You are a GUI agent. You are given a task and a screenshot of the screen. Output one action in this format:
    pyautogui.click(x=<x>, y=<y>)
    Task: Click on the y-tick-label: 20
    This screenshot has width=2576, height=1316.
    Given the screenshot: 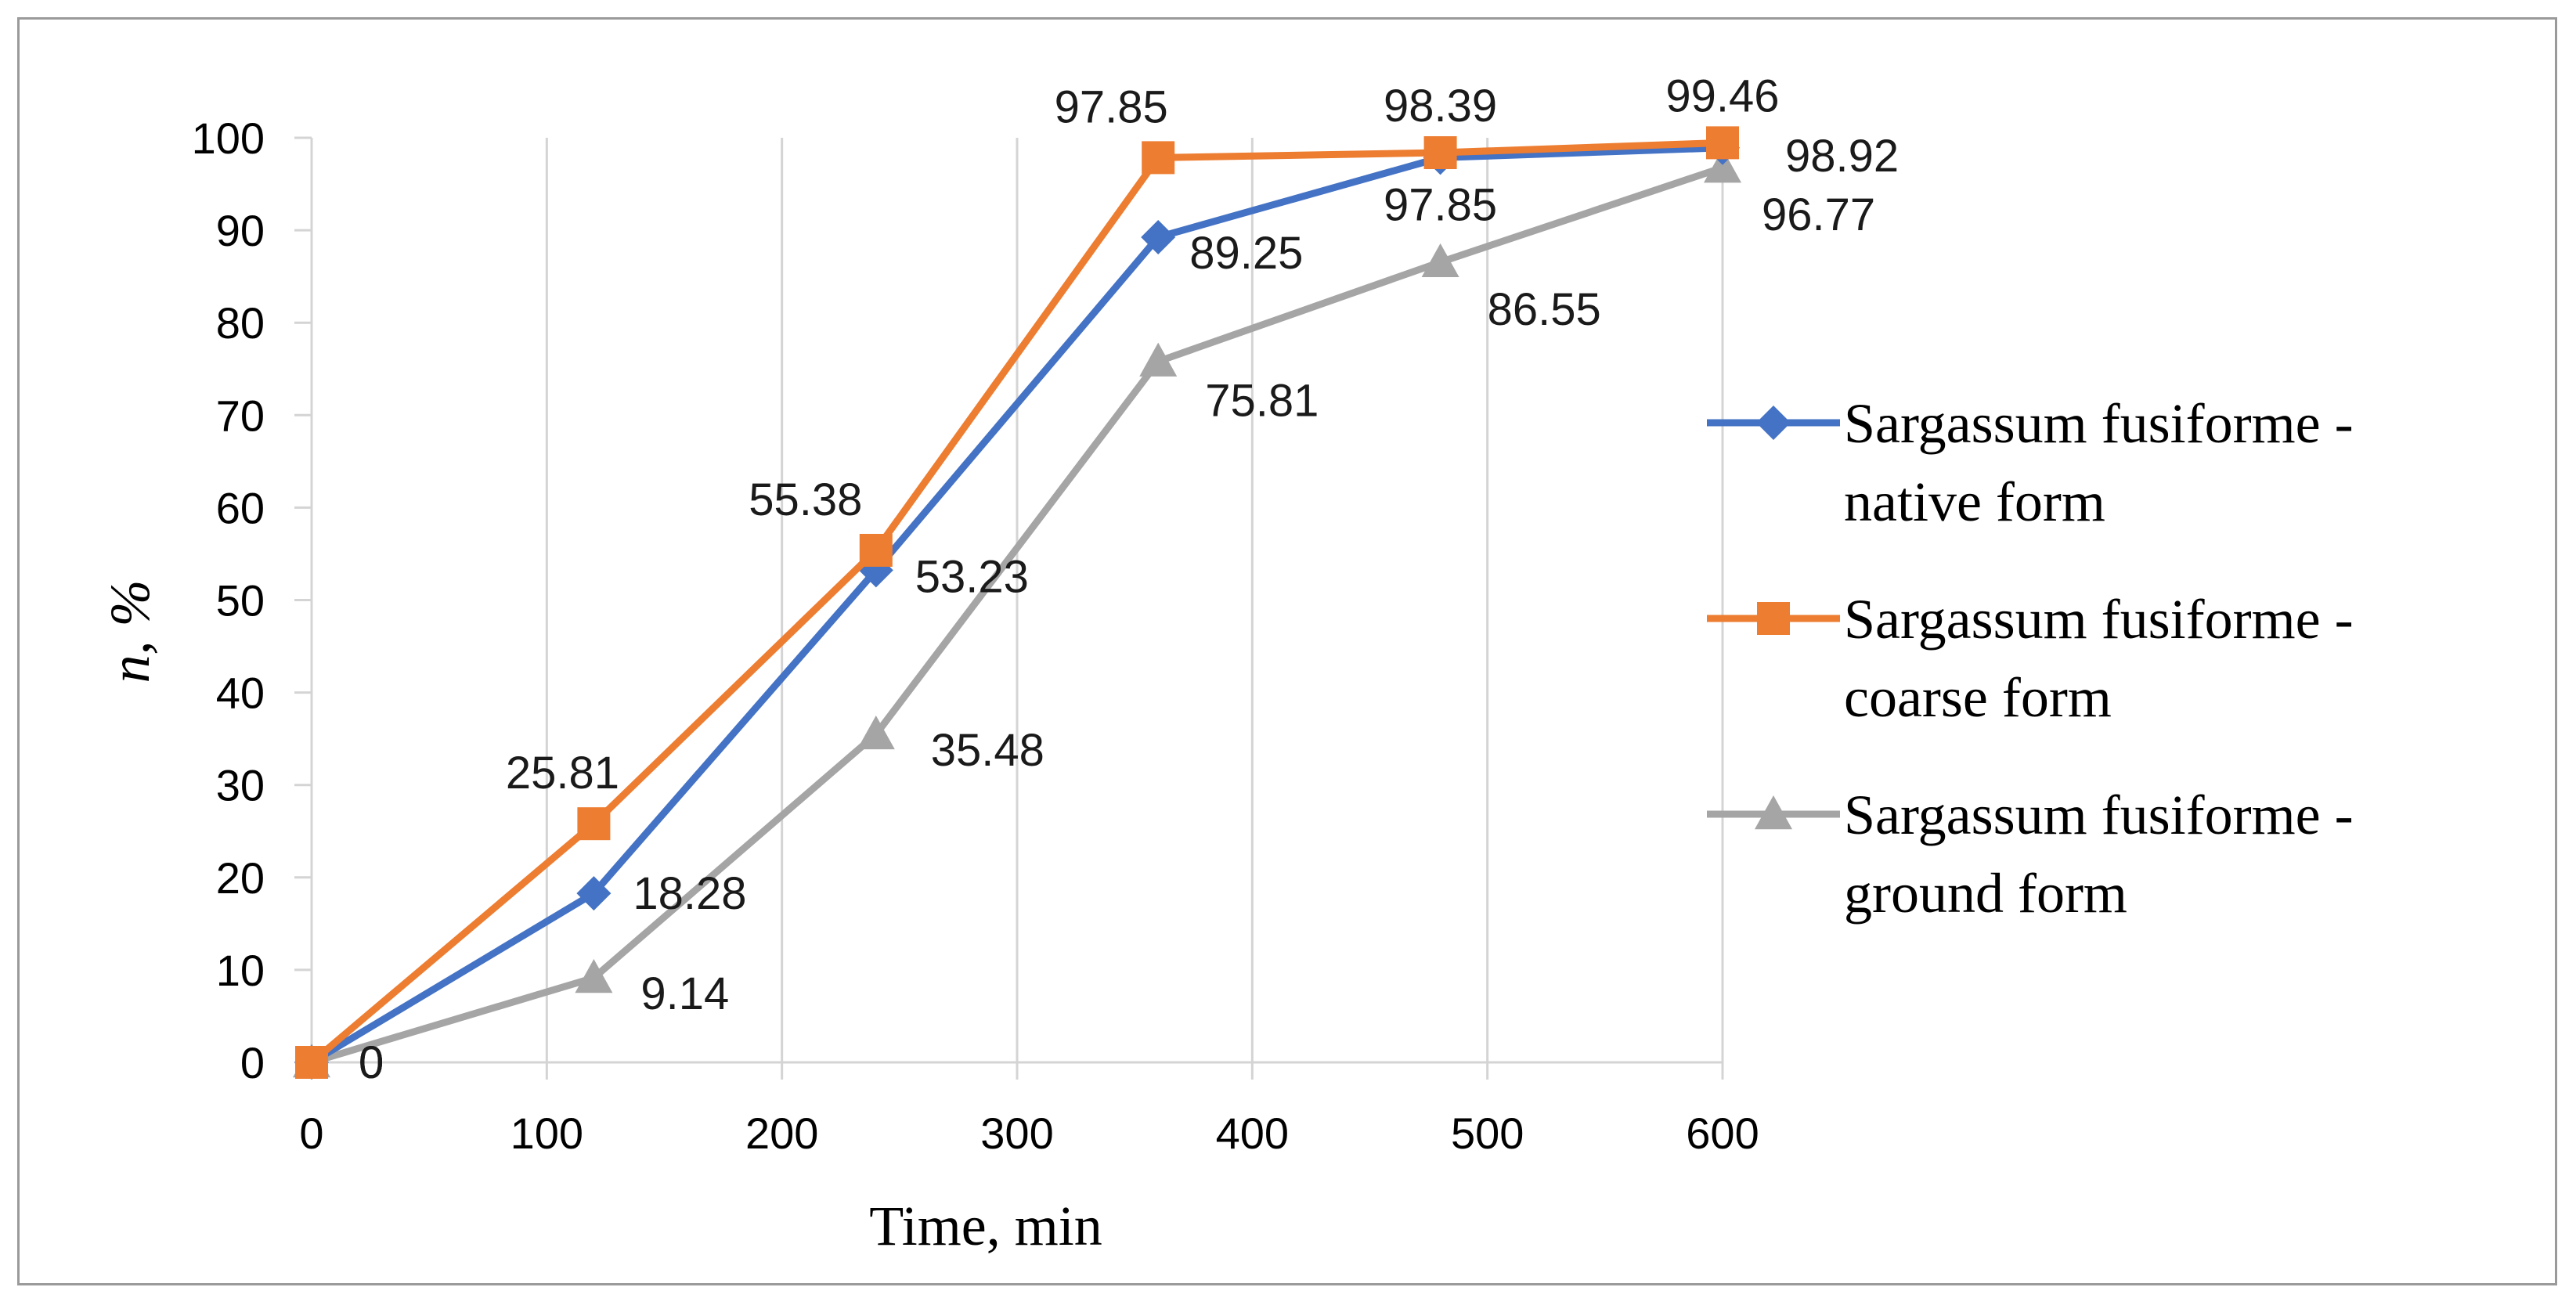 What is the action you would take?
    pyautogui.click(x=240, y=878)
    